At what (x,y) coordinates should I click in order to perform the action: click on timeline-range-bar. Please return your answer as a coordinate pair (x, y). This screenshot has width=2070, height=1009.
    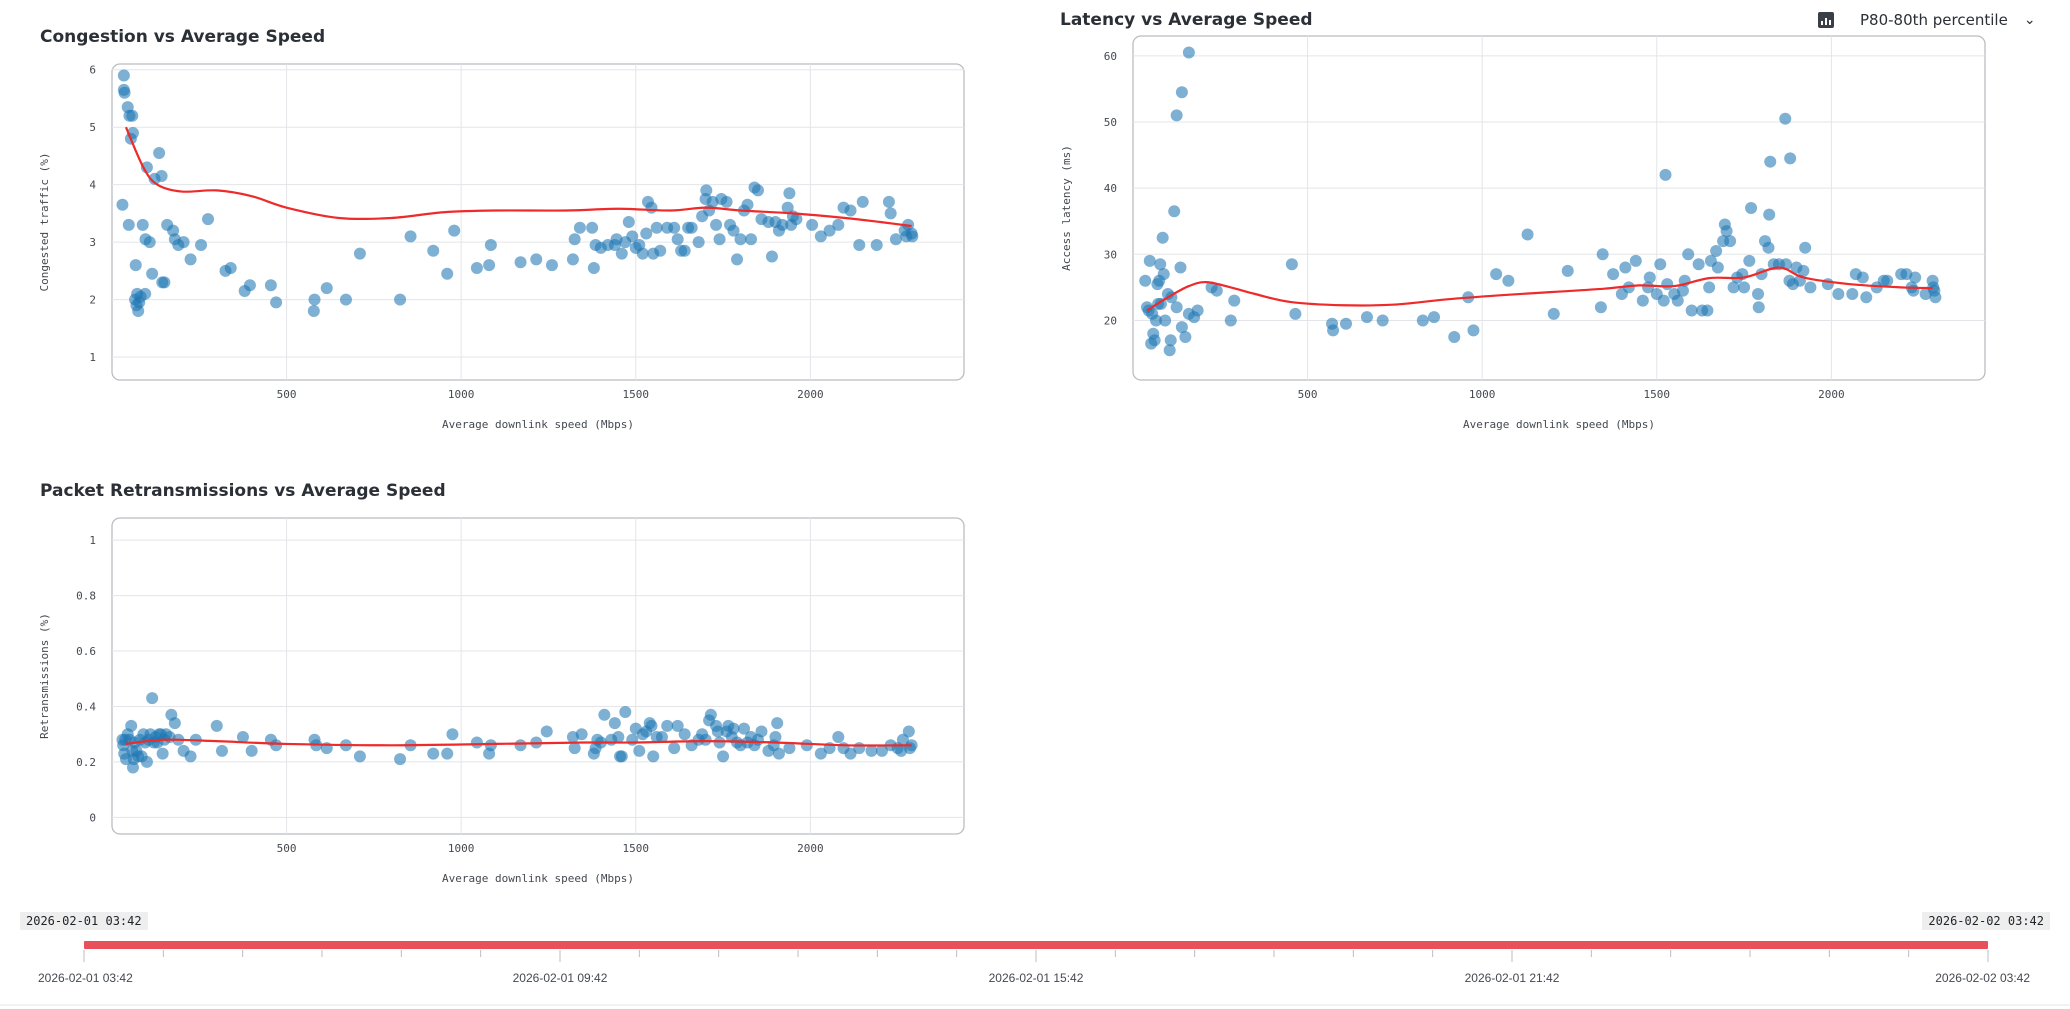
    Looking at the image, I should click on (1036, 945).